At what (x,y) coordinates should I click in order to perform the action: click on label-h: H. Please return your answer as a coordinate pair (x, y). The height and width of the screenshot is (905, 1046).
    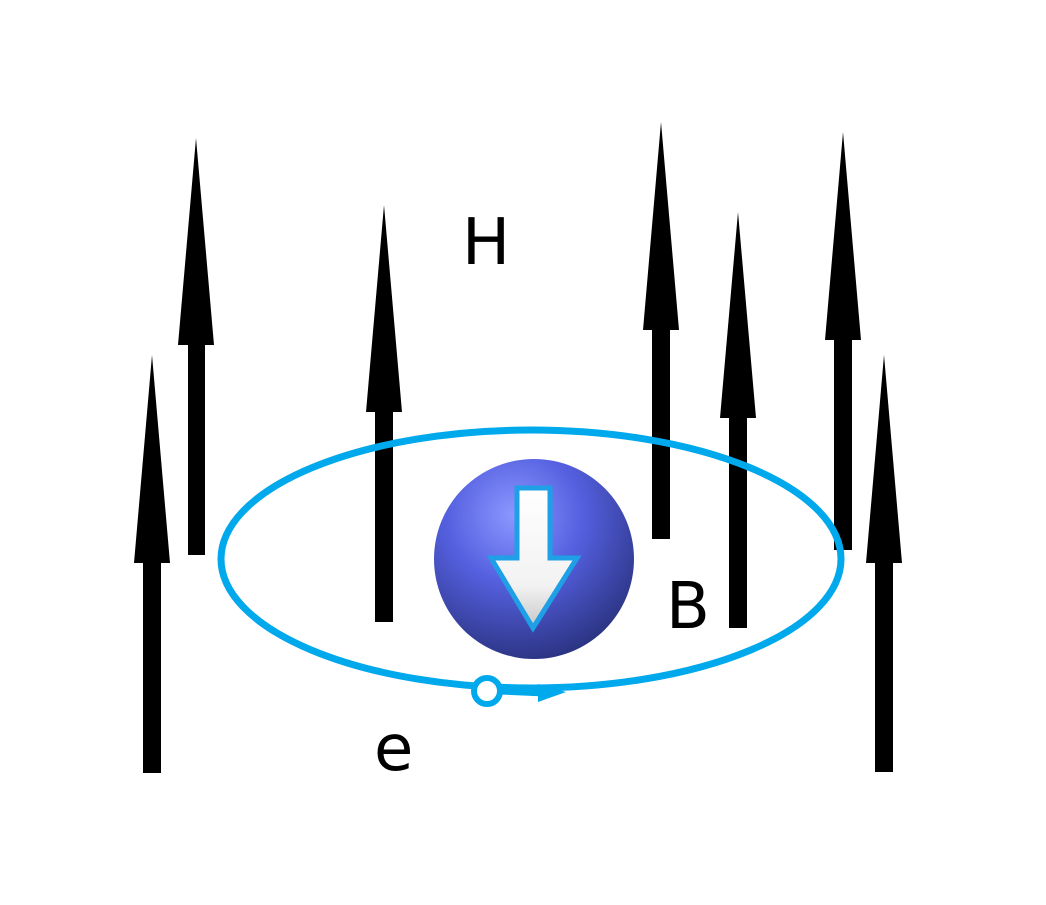
    Looking at the image, I should click on (486, 243).